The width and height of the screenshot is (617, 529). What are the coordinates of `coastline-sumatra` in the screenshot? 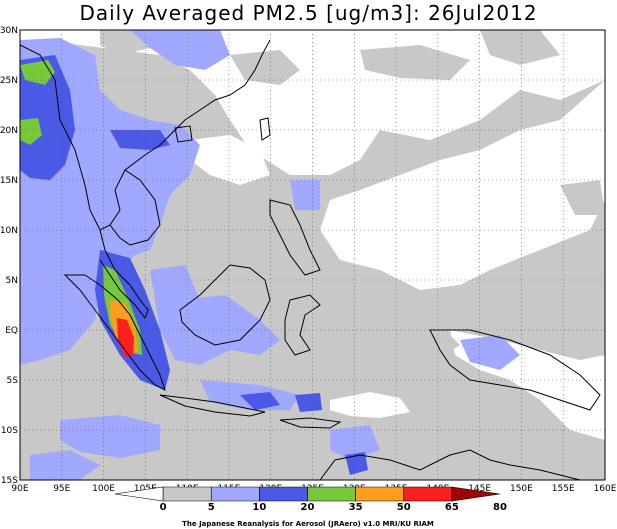 It's located at (114, 332).